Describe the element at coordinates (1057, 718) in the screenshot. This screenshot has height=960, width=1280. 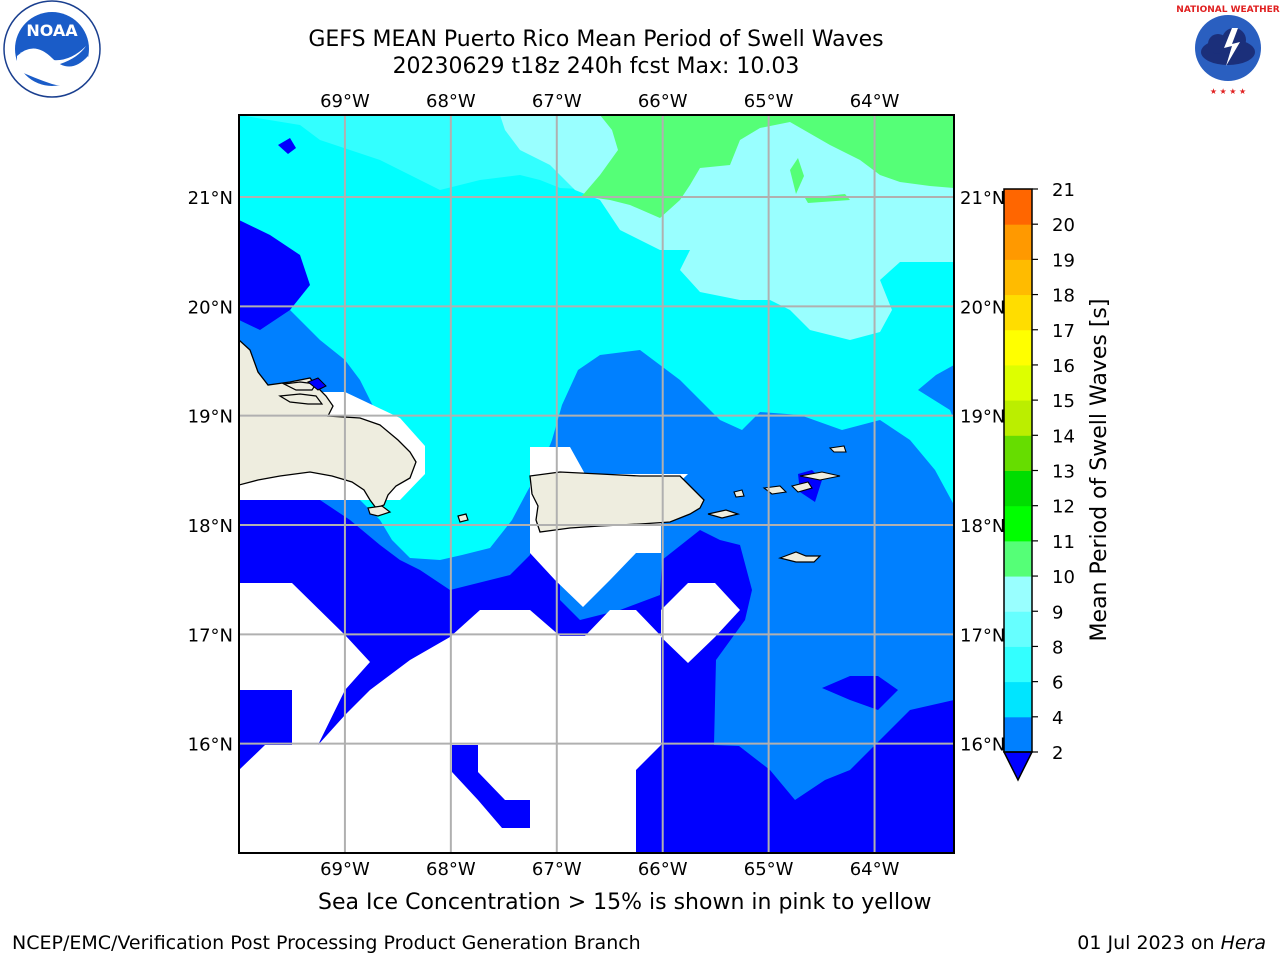
I see `colorbar-tick-label: 4` at that location.